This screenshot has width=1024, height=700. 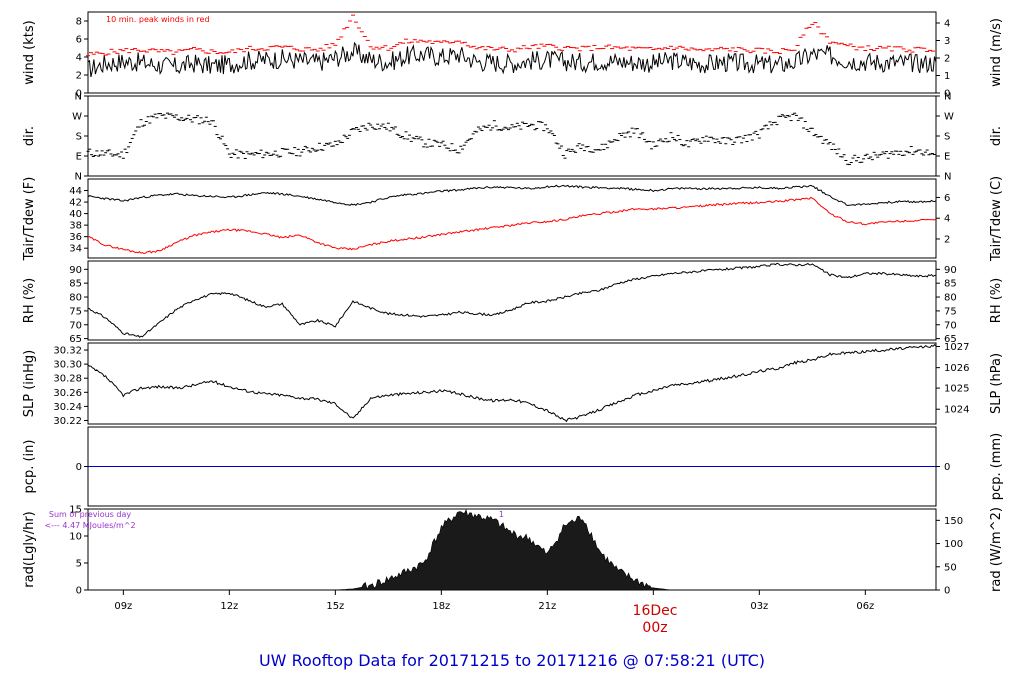 What do you see at coordinates (947, 76) in the screenshot?
I see `wind-right-tick-label: 1` at bounding box center [947, 76].